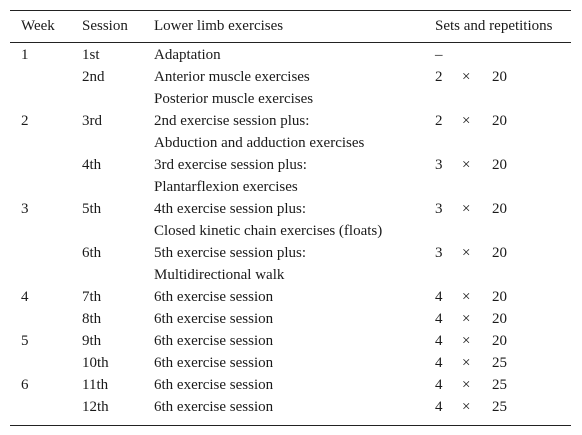 Image resolution: width=582 pixels, height=435 pixels. What do you see at coordinates (92, 297) in the screenshot?
I see `cell-session: 7th` at bounding box center [92, 297].